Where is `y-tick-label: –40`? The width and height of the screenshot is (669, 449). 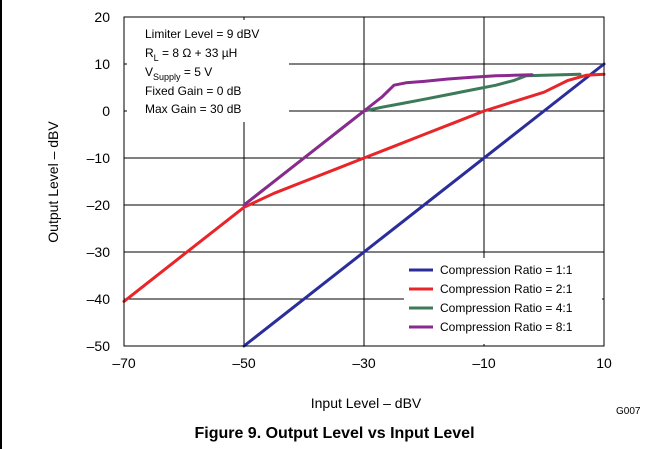
y-tick-label: –40 is located at coordinates (99, 299).